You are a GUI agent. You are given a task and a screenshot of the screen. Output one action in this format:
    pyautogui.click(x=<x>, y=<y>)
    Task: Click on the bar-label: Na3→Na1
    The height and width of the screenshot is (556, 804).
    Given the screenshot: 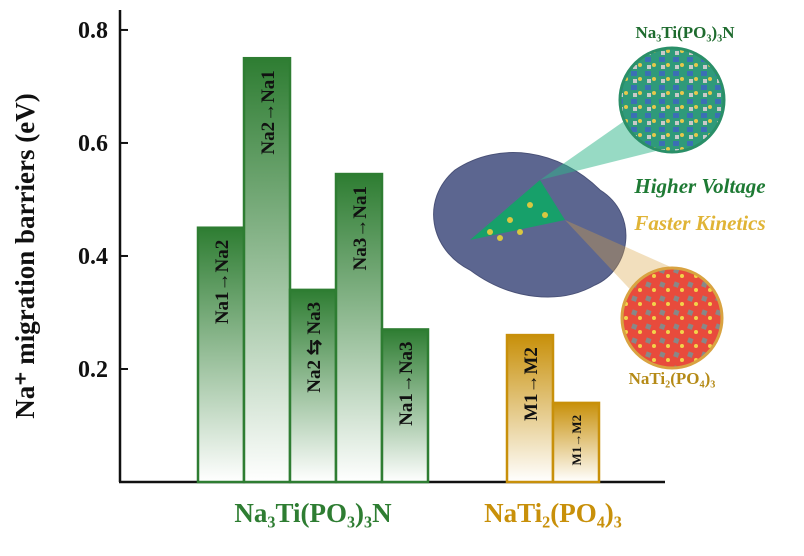 What is the action you would take?
    pyautogui.click(x=360, y=228)
    